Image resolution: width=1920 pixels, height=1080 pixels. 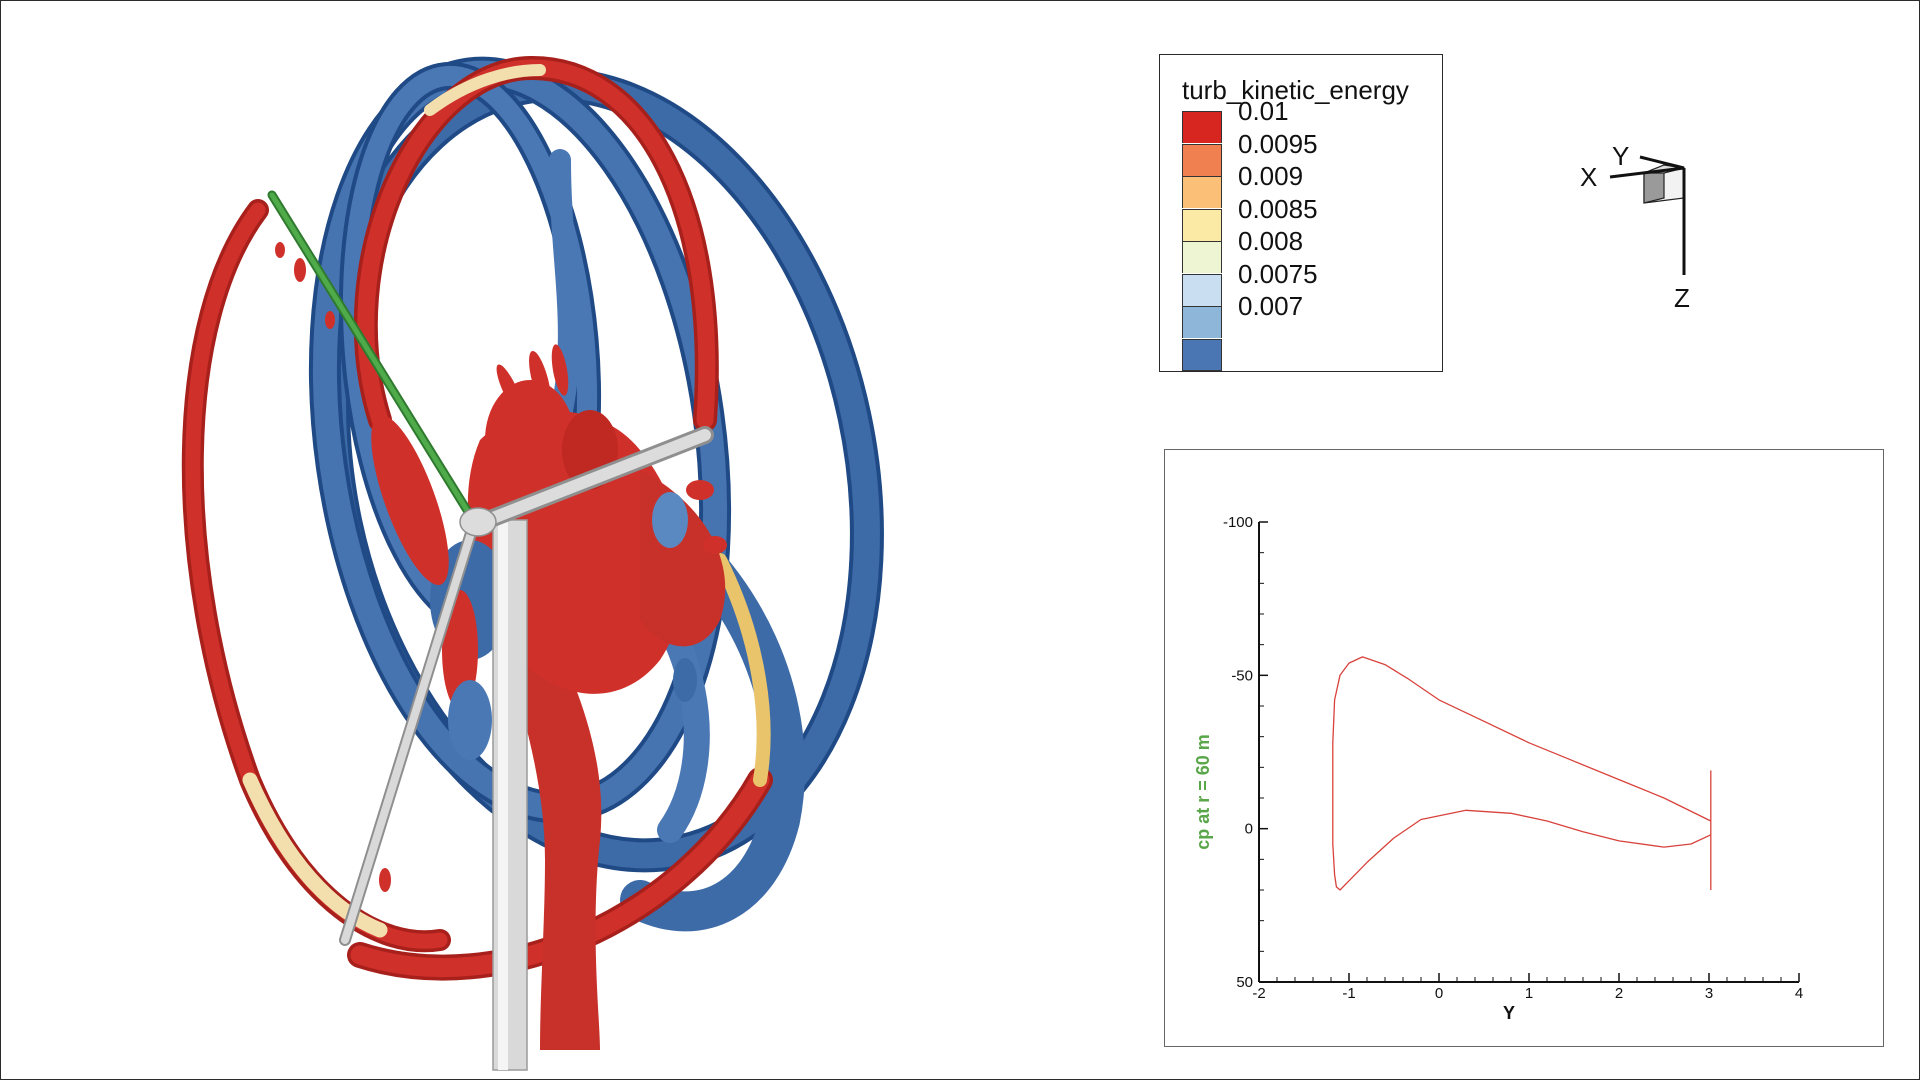 I want to click on triad-x-label: X, so click(x=1588, y=177).